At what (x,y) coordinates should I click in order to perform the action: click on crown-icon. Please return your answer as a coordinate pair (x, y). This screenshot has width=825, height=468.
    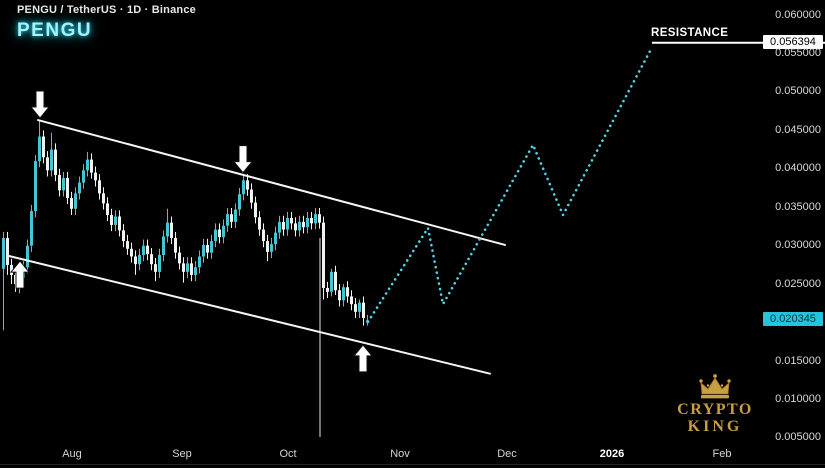
    Looking at the image, I should click on (715, 386).